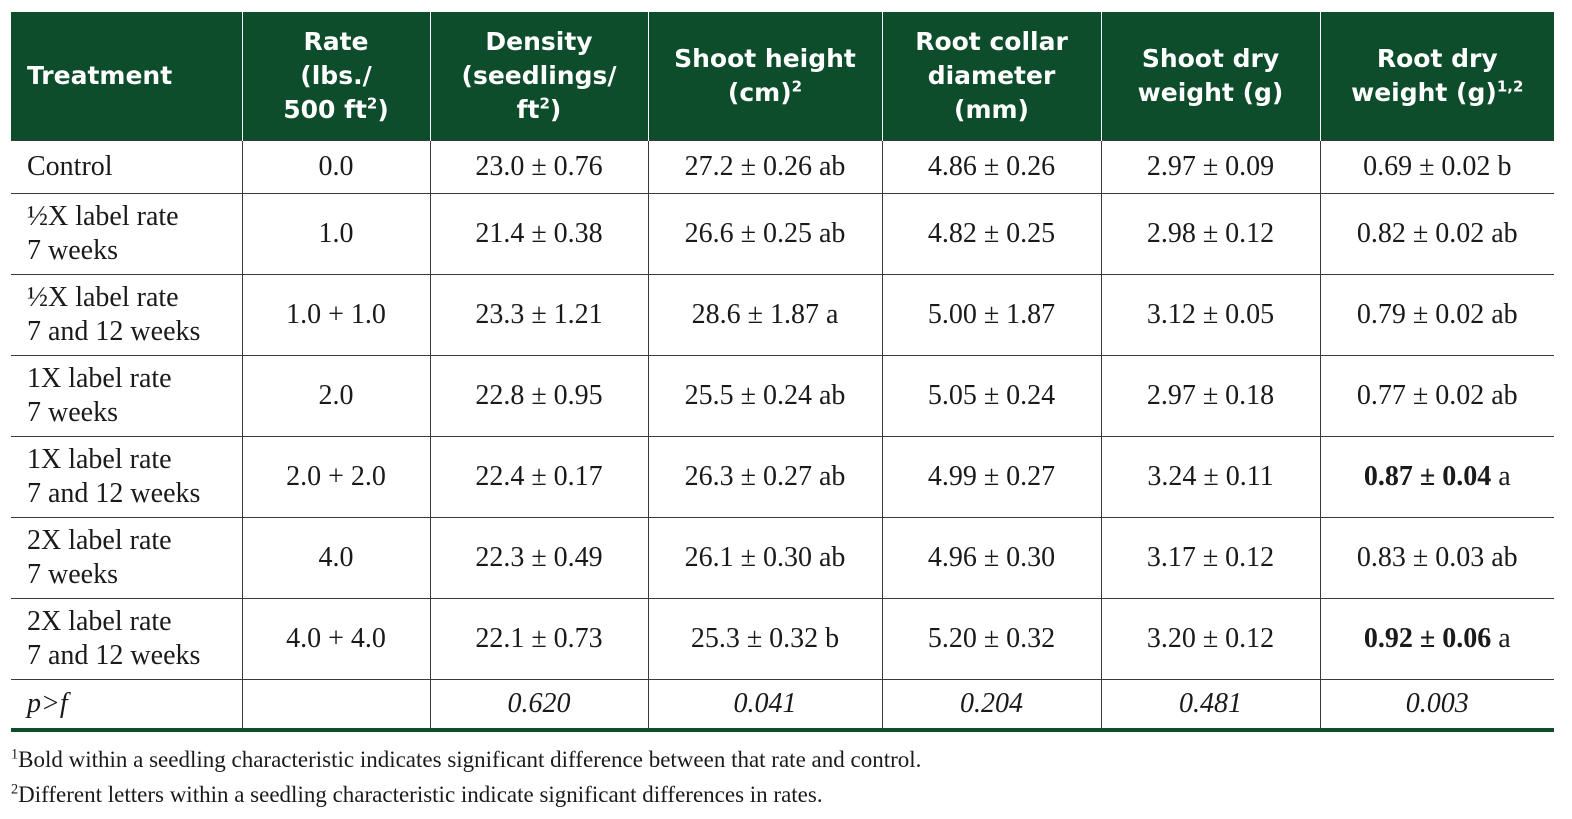 The image size is (1572, 819). I want to click on rate-cell: 2.0, so click(336, 396).